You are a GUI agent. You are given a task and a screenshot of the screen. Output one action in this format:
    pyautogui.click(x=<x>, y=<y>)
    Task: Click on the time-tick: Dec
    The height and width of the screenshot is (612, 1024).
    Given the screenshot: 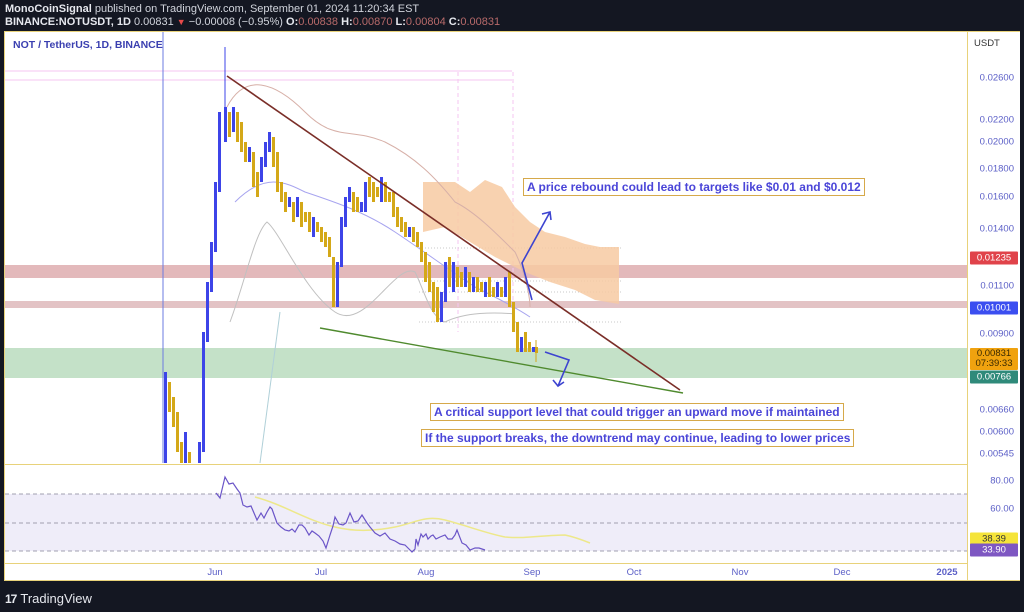 What is the action you would take?
    pyautogui.click(x=842, y=572)
    